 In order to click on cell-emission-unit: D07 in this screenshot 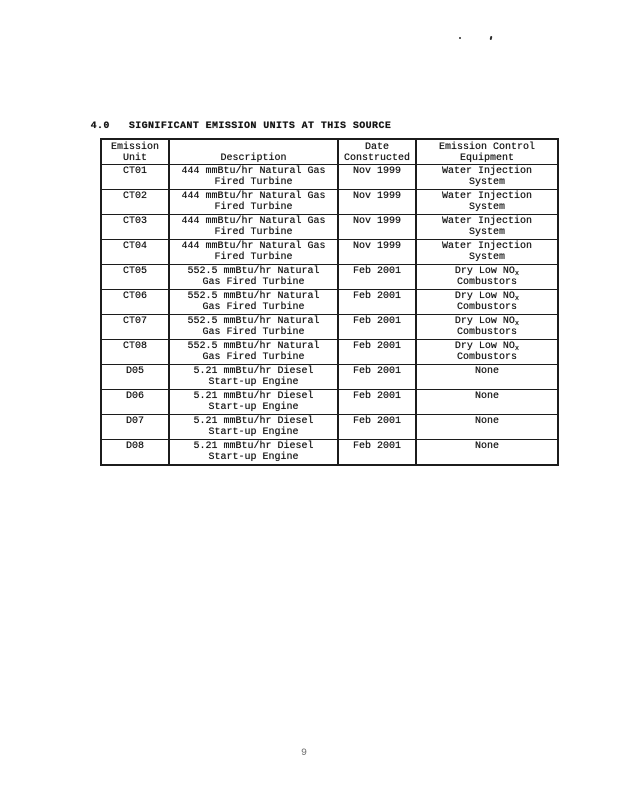, I will do `click(135, 427)`.